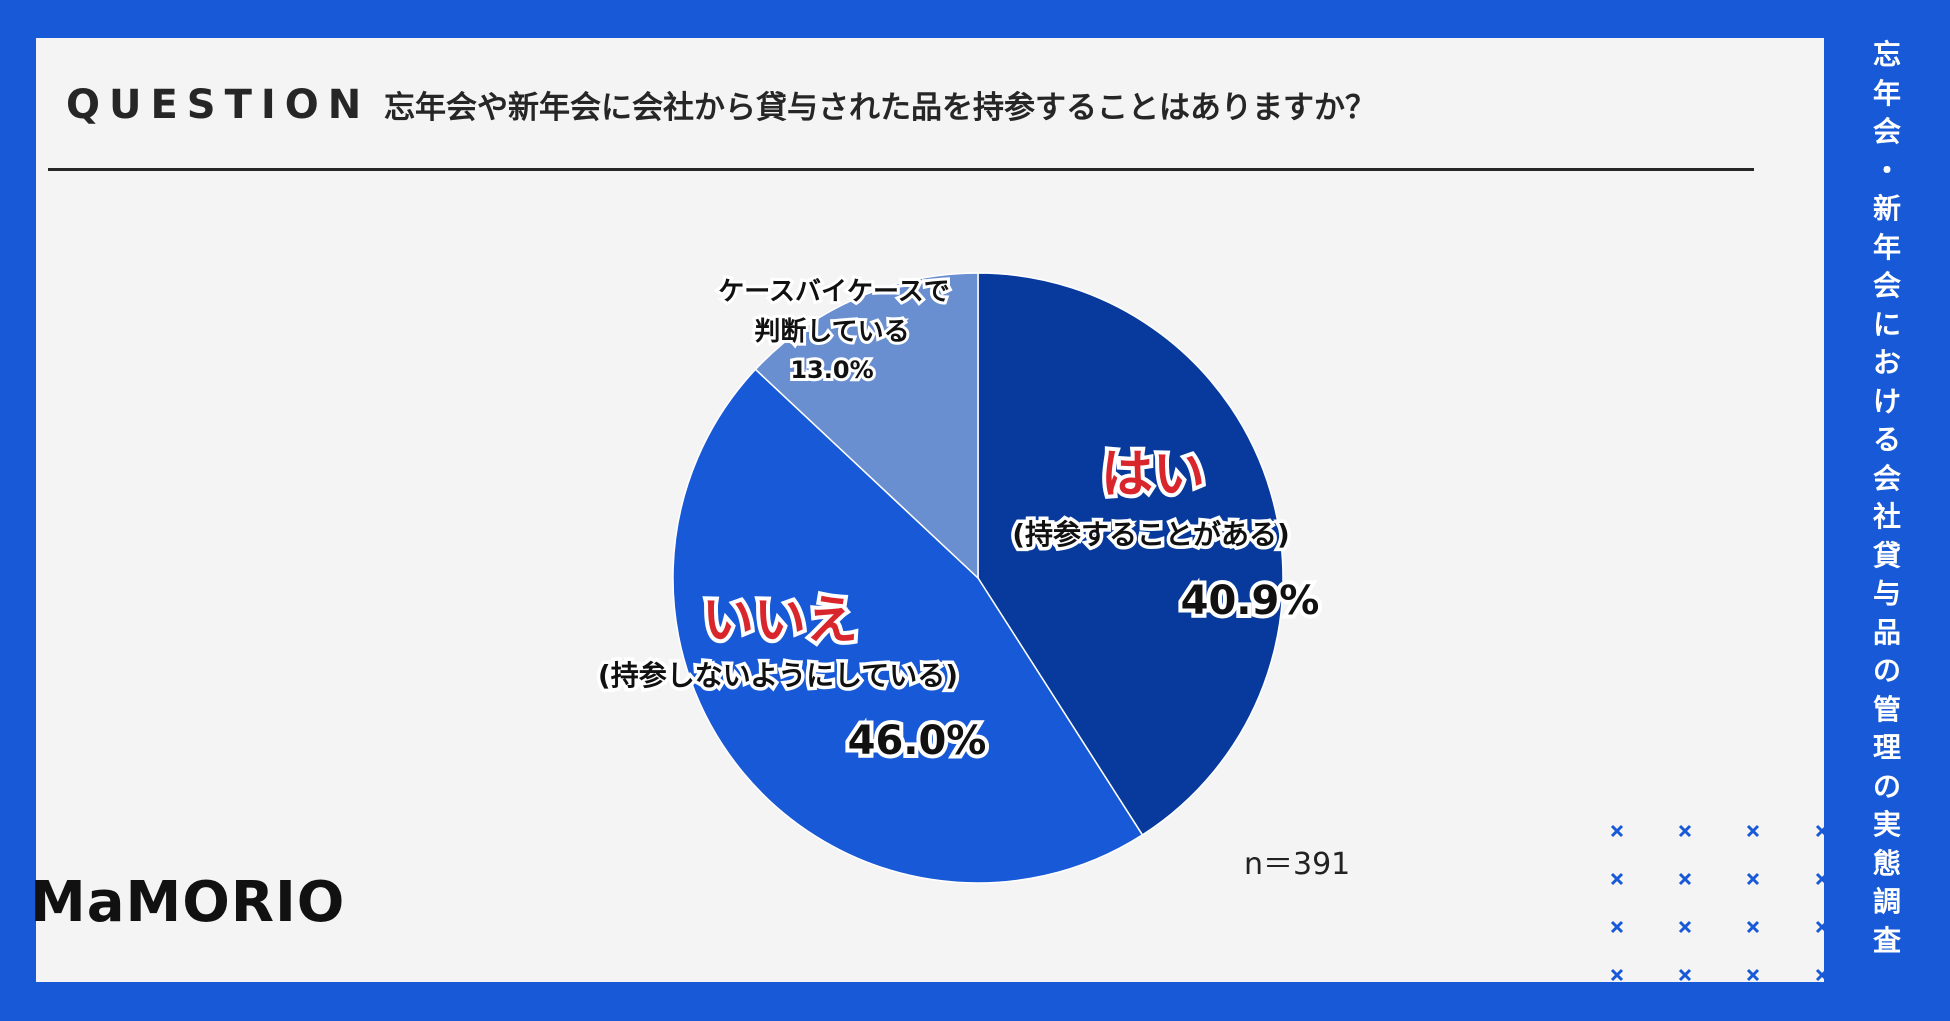  Describe the element at coordinates (908, 626) in the screenshot. I see `pie-slice-no` at that location.